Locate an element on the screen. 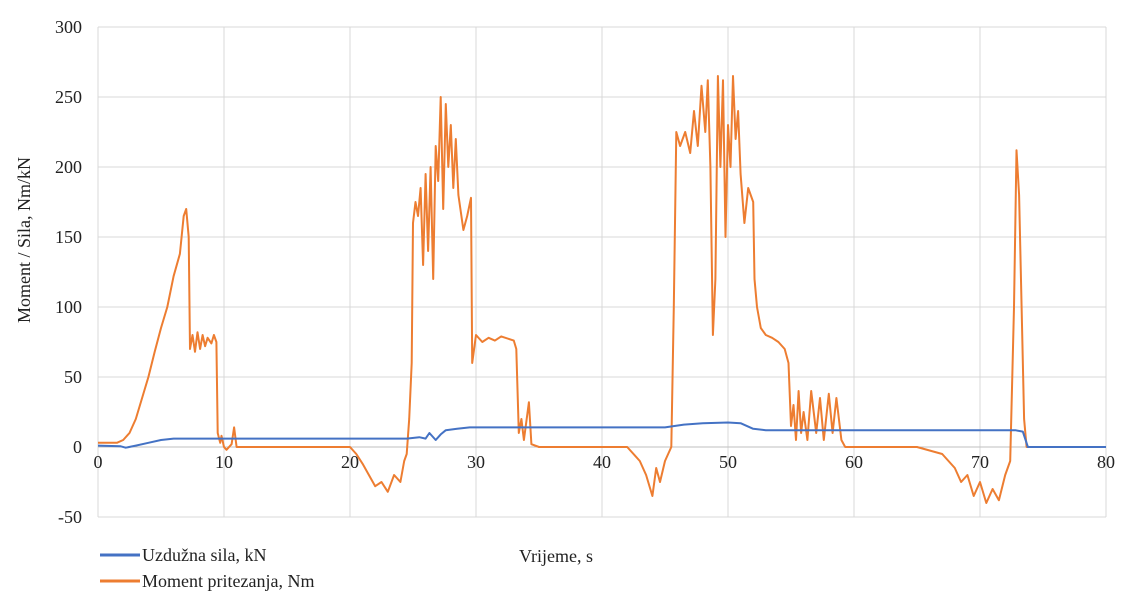 This screenshot has width=1121, height=595. y-tick-label: 0 is located at coordinates (77, 447).